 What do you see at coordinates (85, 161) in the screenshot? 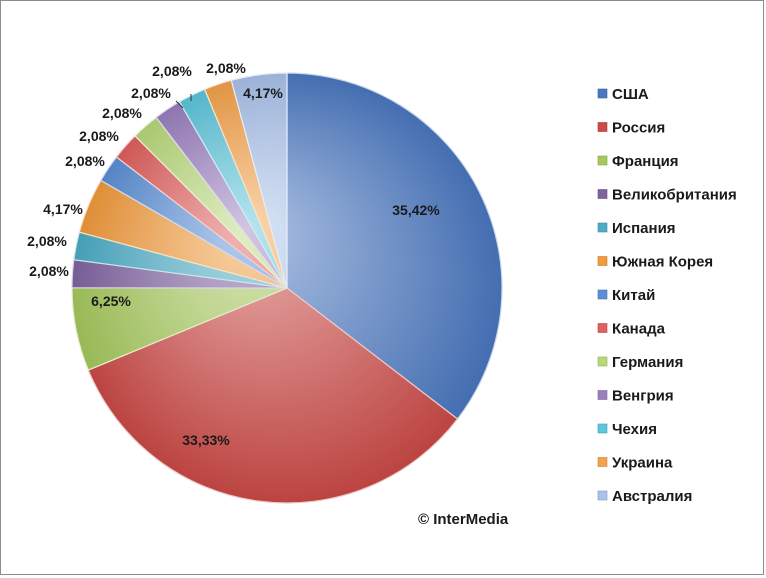
I see `data-label-6: 2,08%` at bounding box center [85, 161].